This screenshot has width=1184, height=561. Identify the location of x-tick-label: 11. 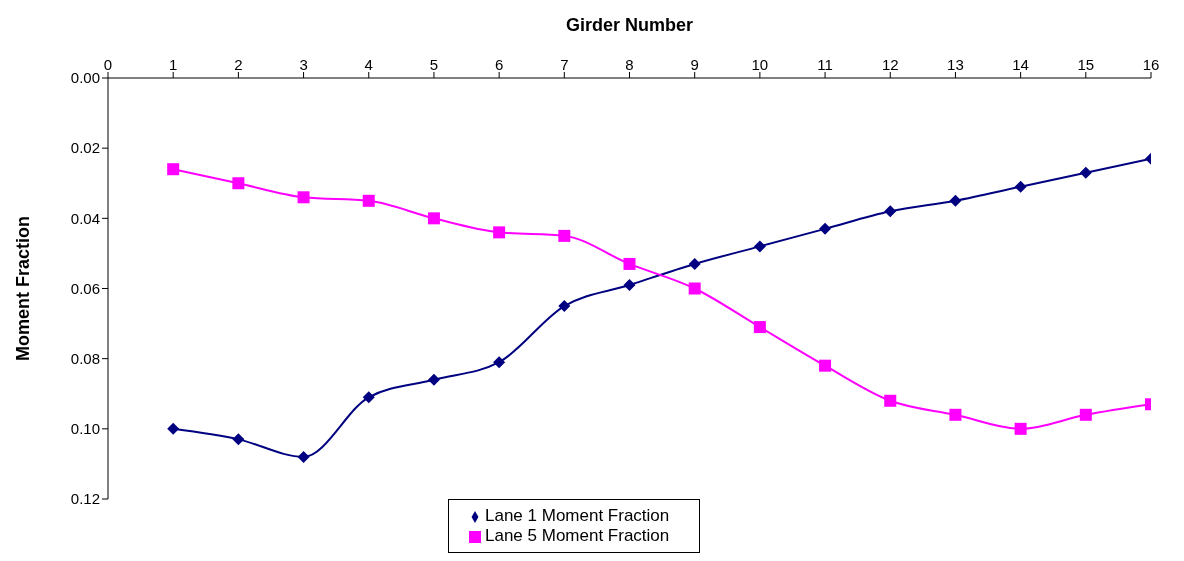
(825, 64).